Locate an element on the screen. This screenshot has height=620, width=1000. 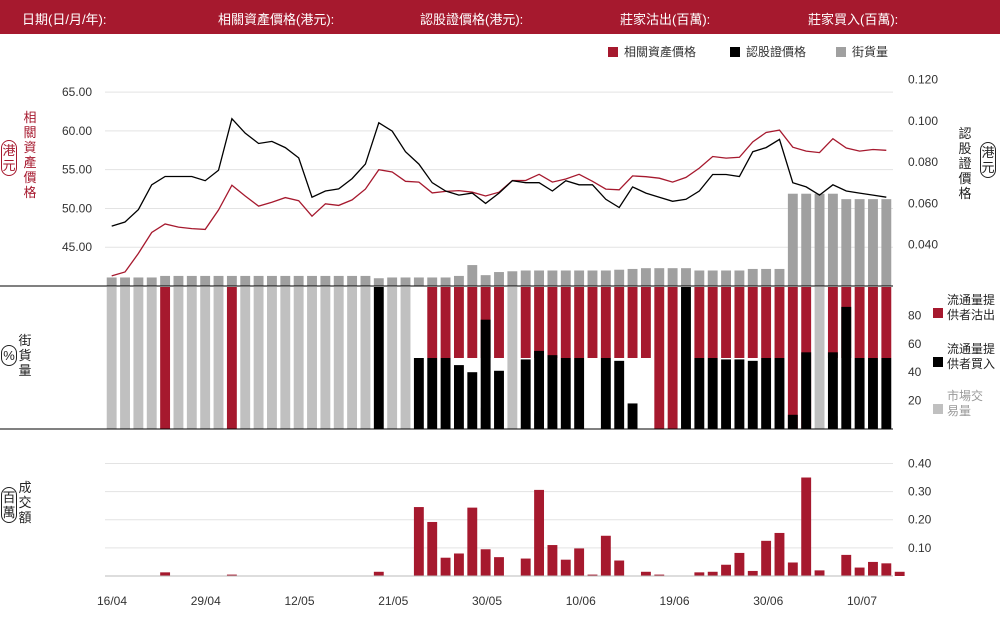
issuer-sell-label: 莊家沽出(百萬): is located at coordinates (665, 19).